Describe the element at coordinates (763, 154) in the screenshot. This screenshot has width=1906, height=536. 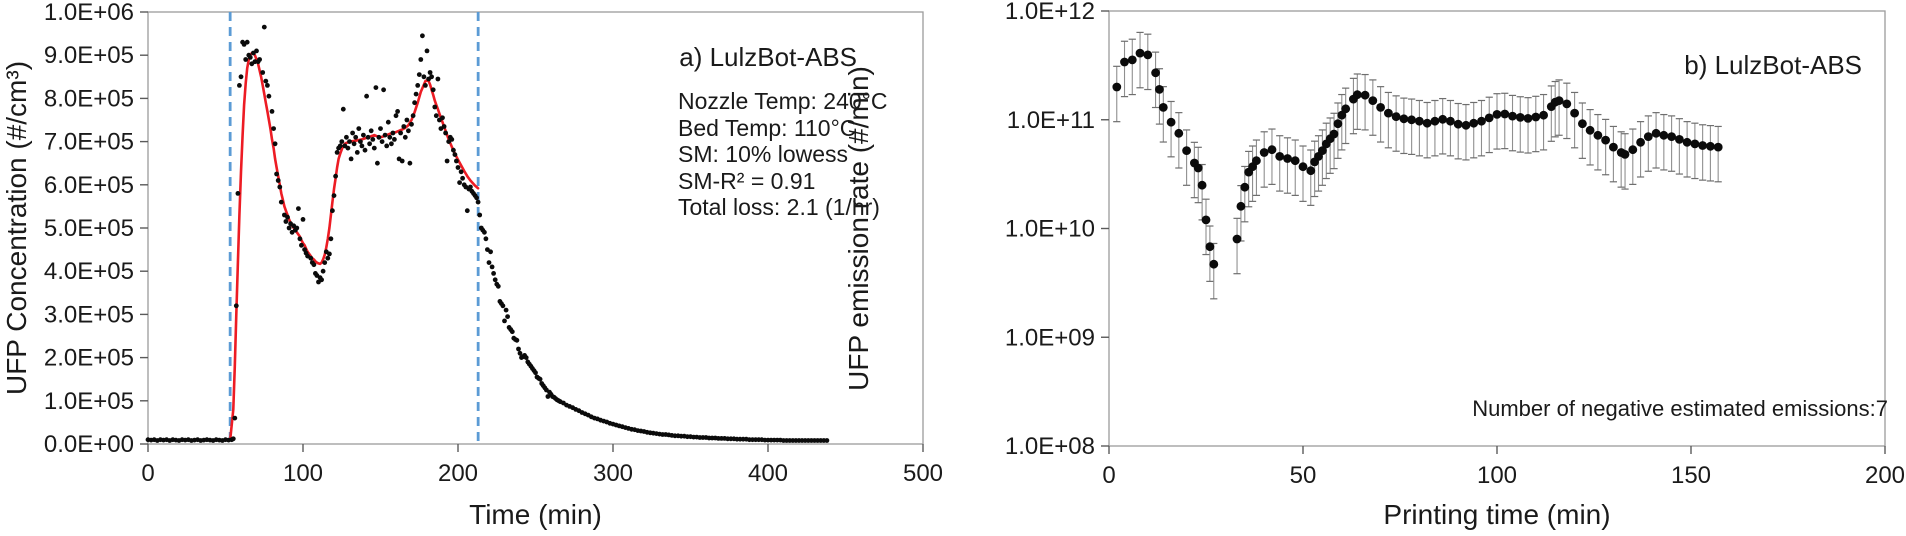
I see `annotation-sm: SM: 10% lowess` at that location.